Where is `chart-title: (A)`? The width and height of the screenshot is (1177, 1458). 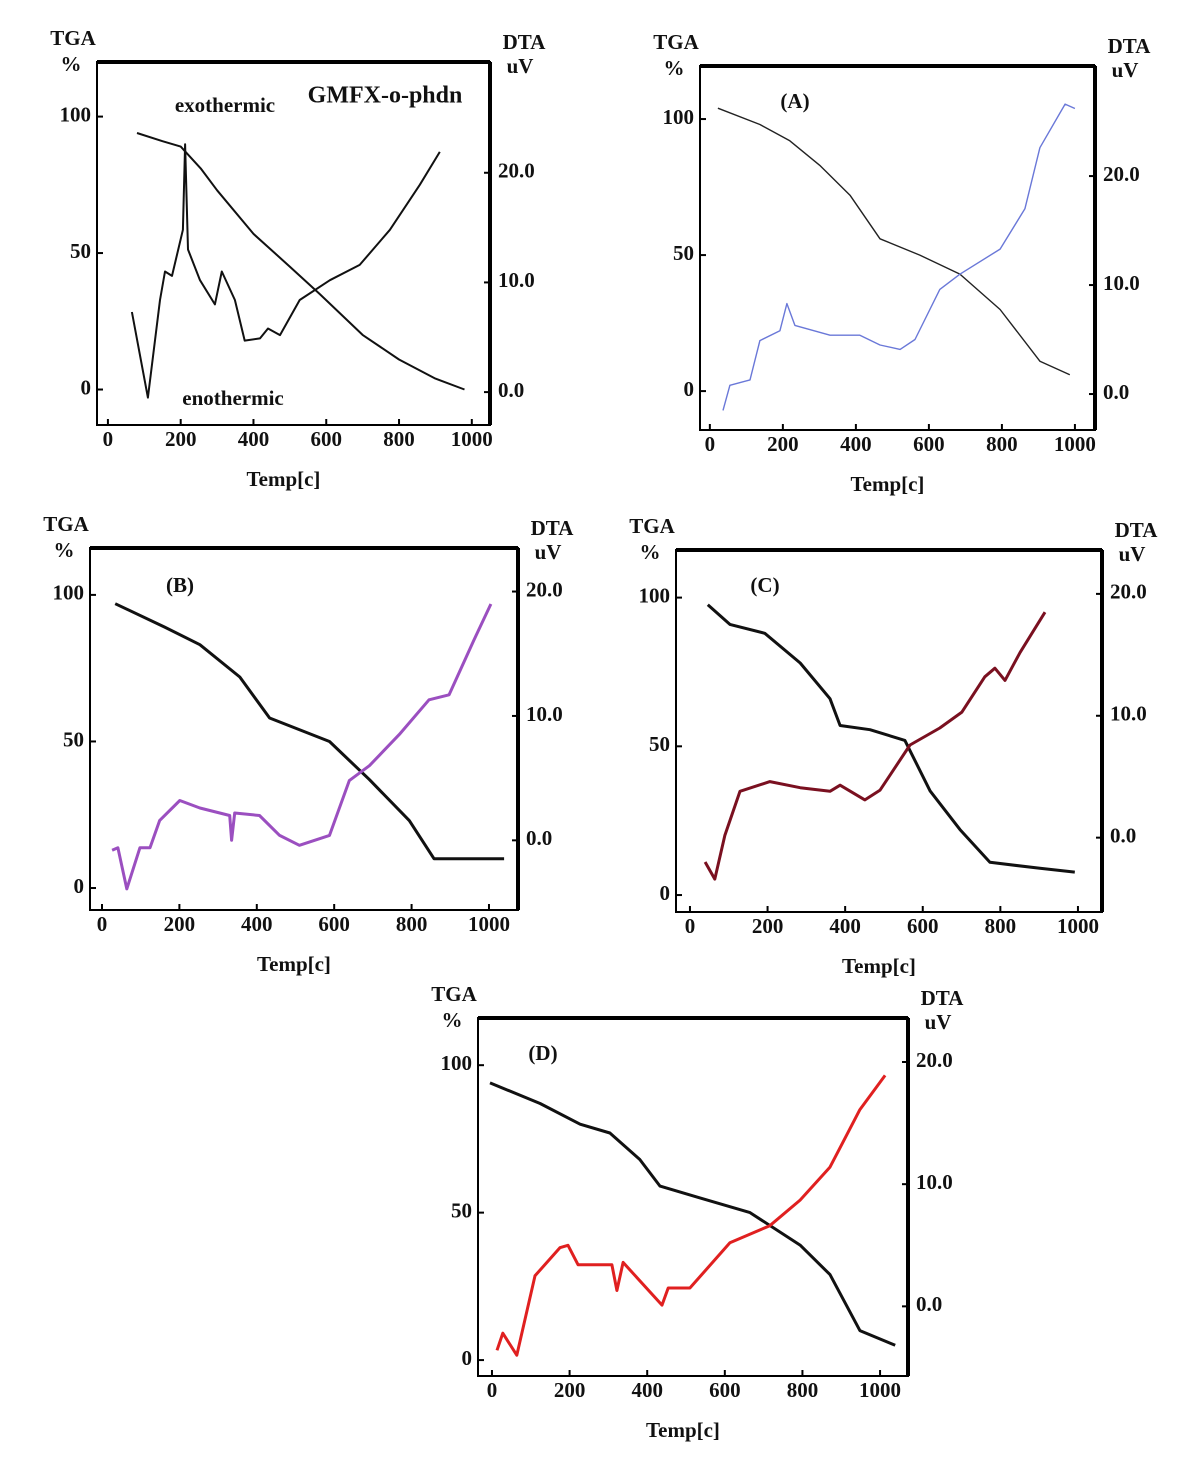
chart-title: (A) is located at coordinates (794, 101).